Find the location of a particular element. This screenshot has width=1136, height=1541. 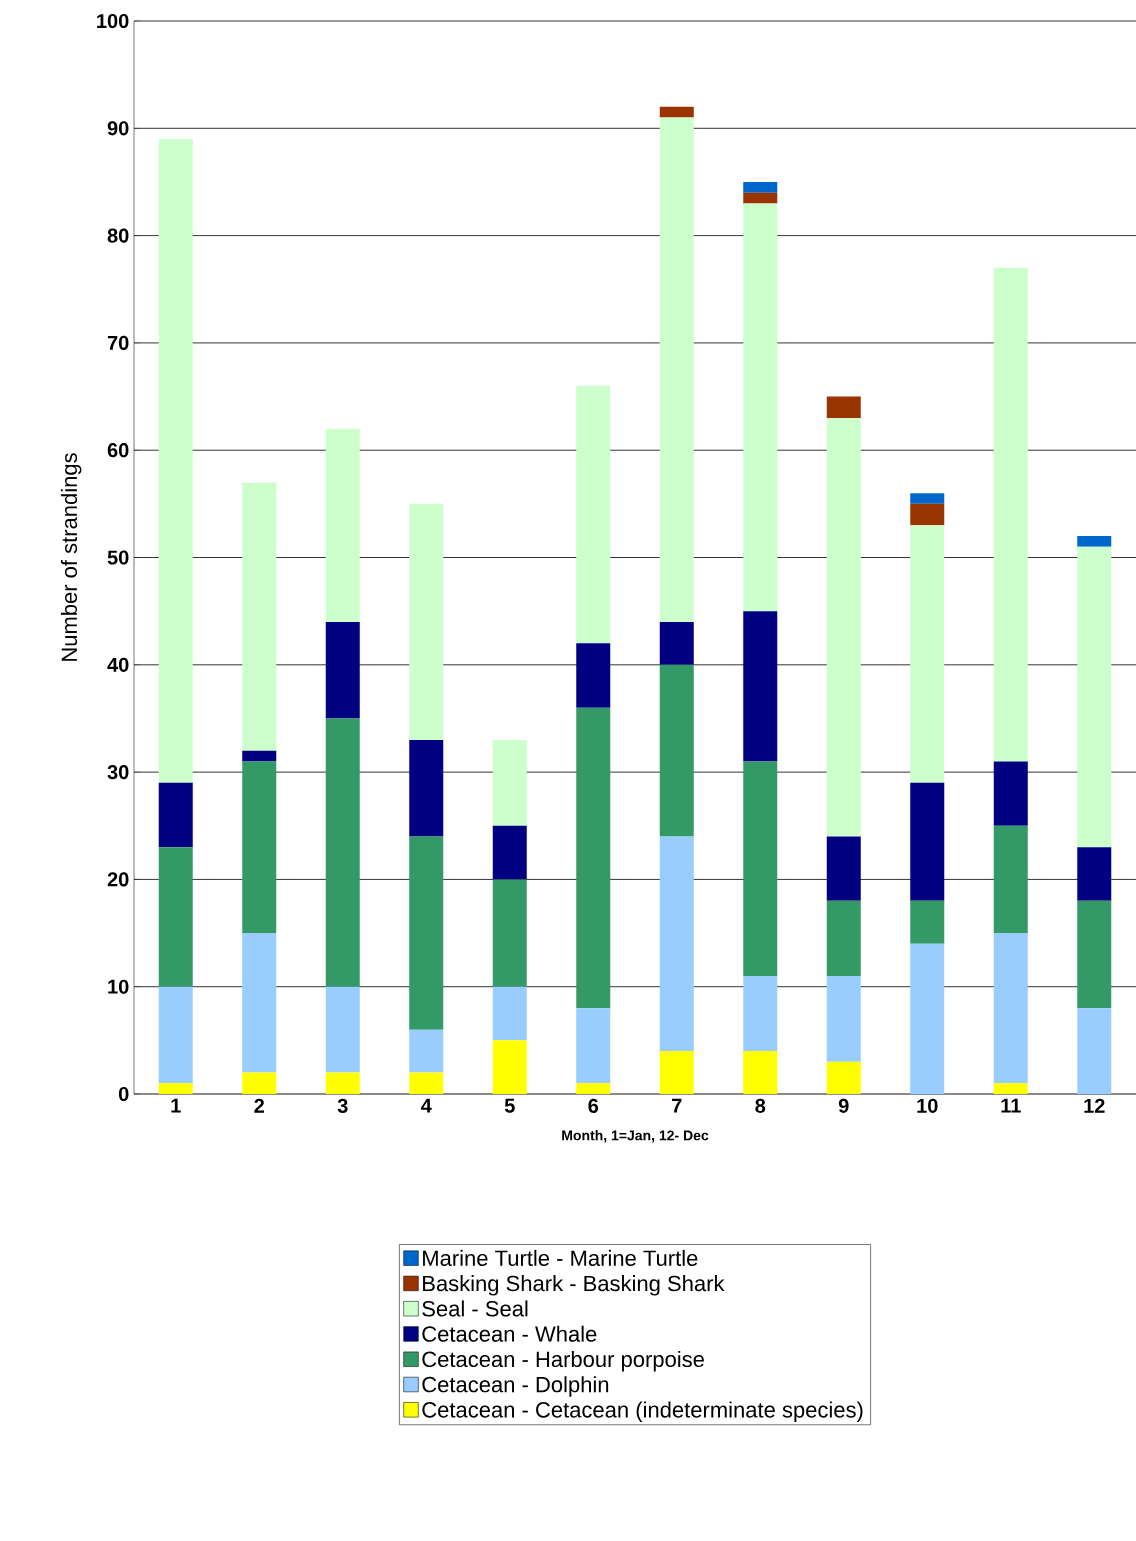

y-tick-label: 0 is located at coordinates (123, 1094).